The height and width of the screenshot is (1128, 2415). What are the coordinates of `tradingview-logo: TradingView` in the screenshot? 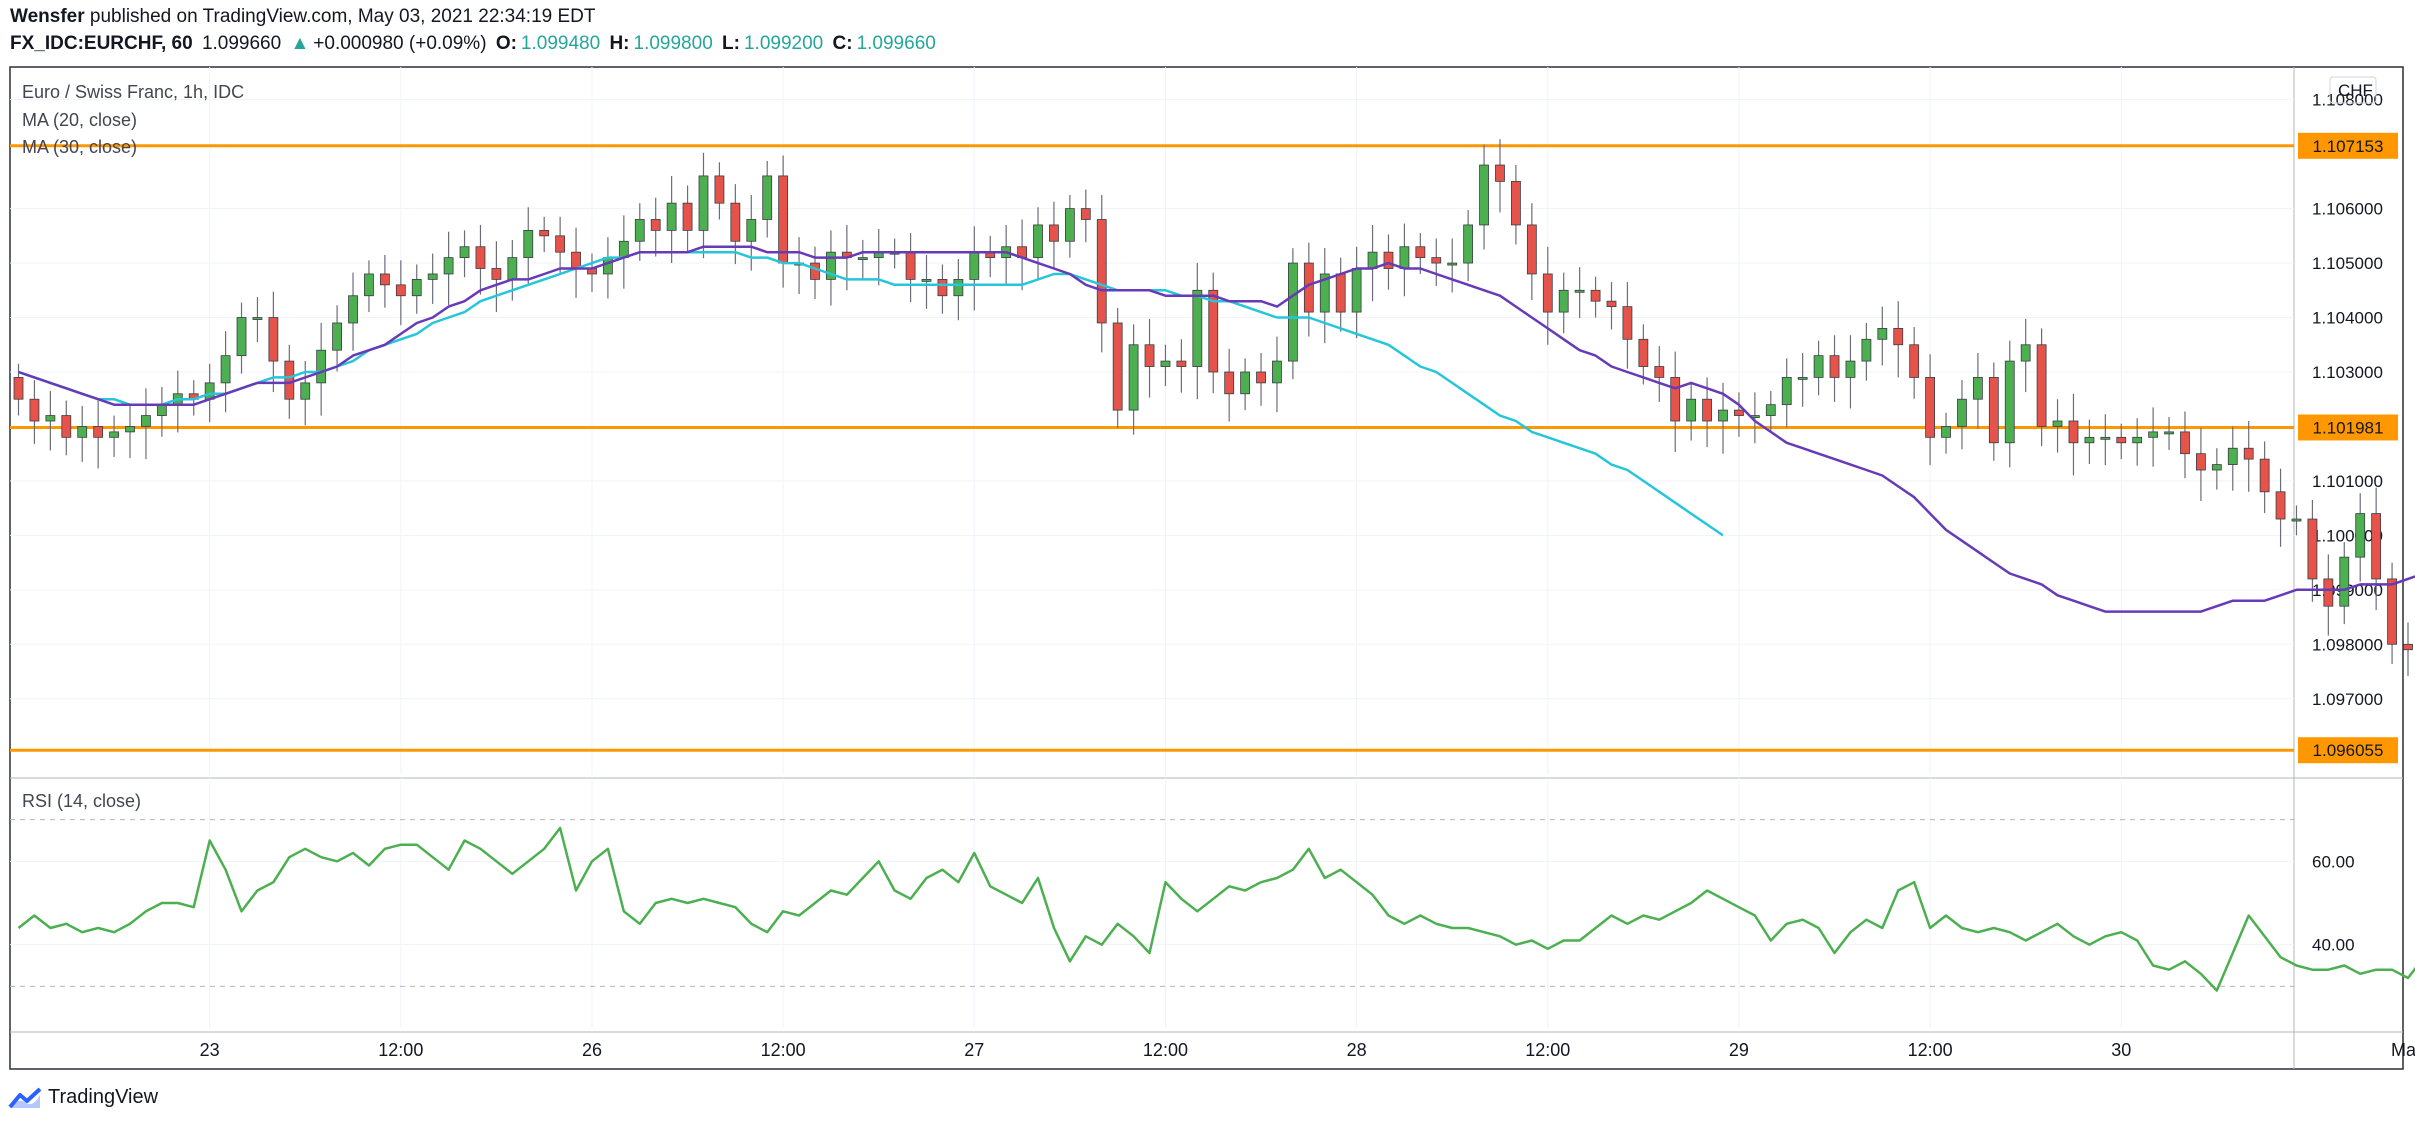 It's located at (83, 1097).